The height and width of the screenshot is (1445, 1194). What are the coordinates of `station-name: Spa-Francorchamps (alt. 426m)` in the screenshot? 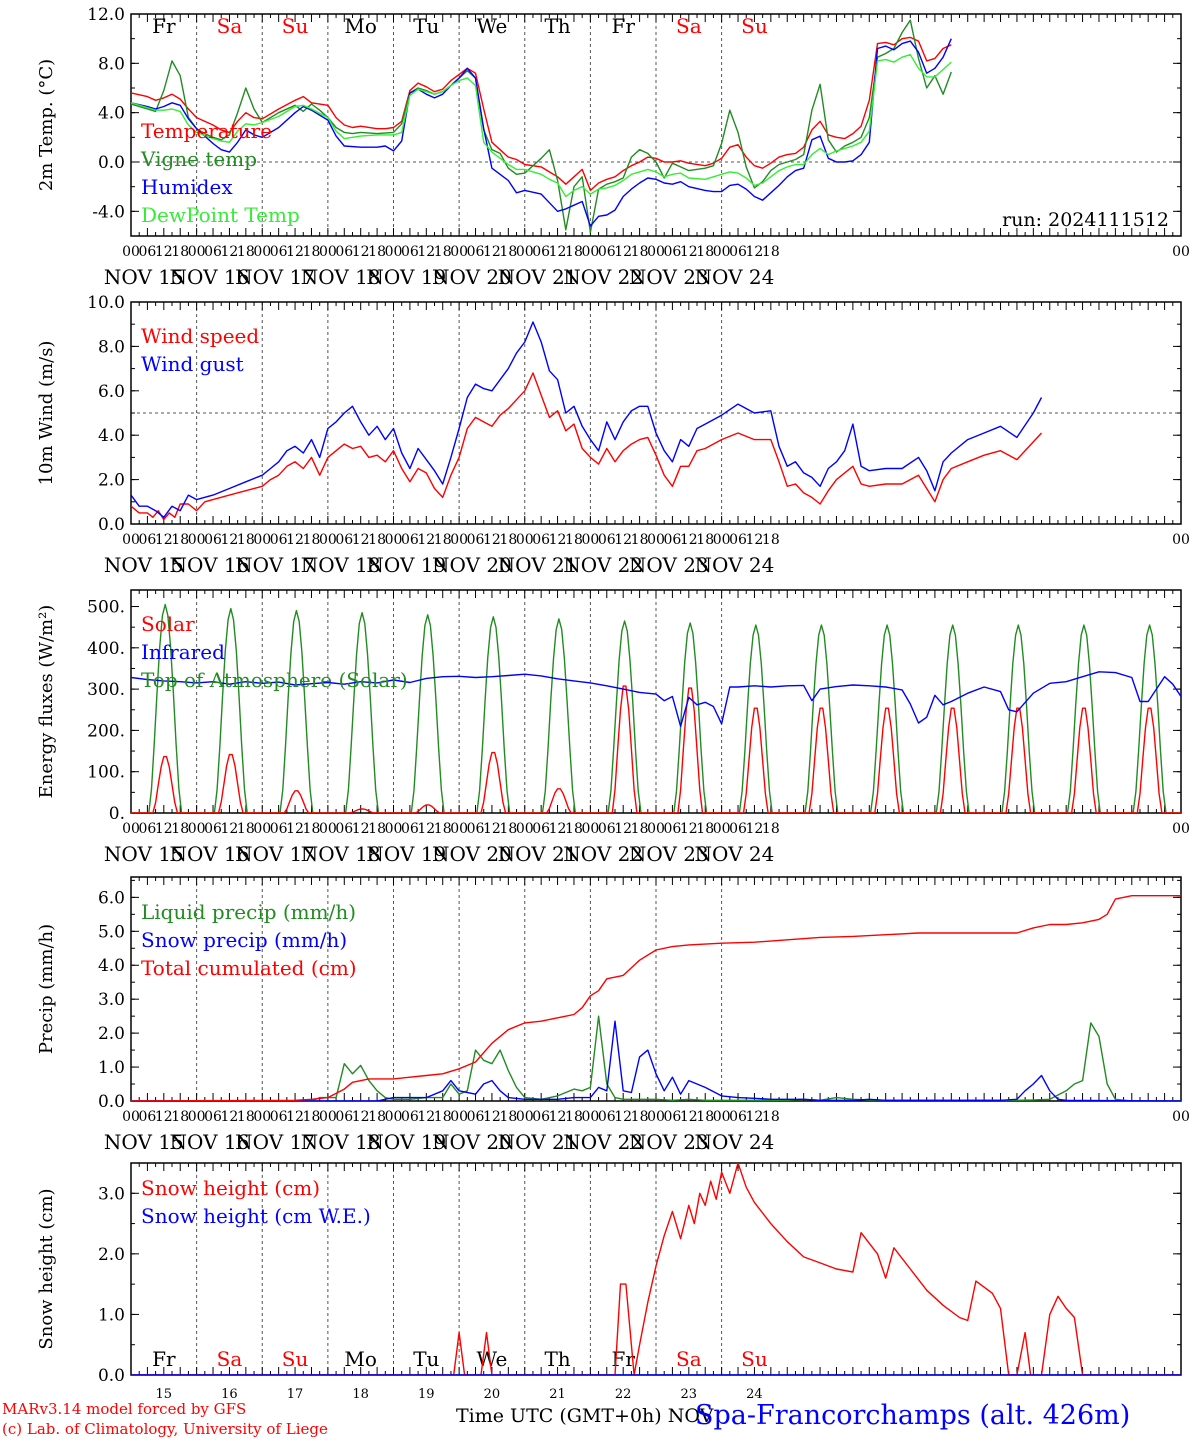 It's located at (913, 1415).